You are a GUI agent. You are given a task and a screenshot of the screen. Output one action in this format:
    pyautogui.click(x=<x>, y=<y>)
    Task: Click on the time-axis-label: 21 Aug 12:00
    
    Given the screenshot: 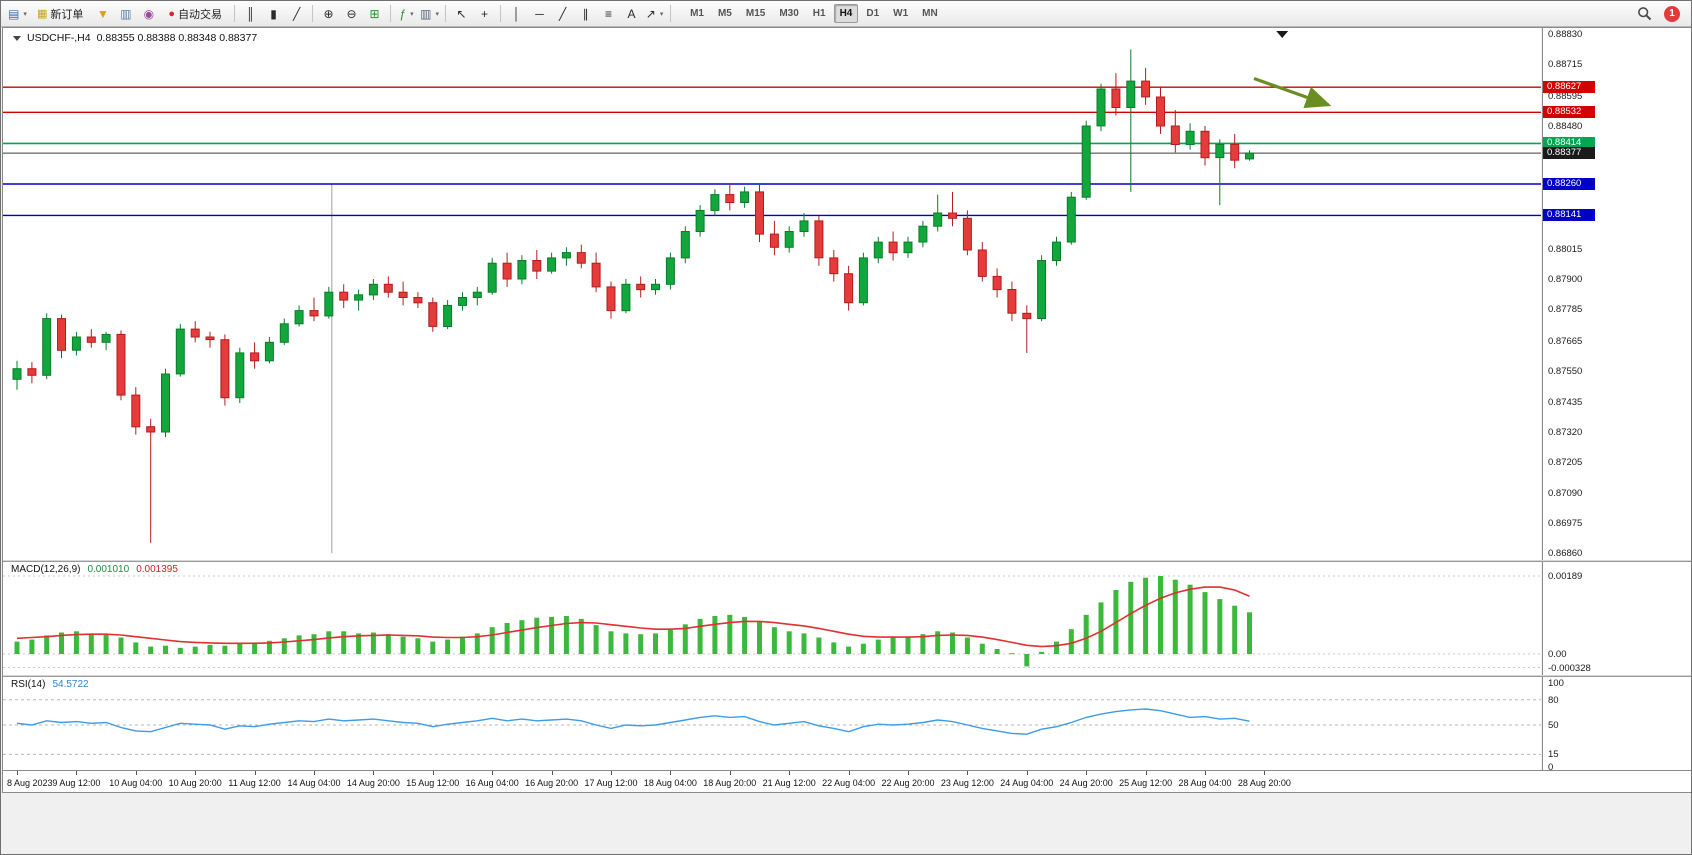 What is the action you would take?
    pyautogui.click(x=789, y=783)
    